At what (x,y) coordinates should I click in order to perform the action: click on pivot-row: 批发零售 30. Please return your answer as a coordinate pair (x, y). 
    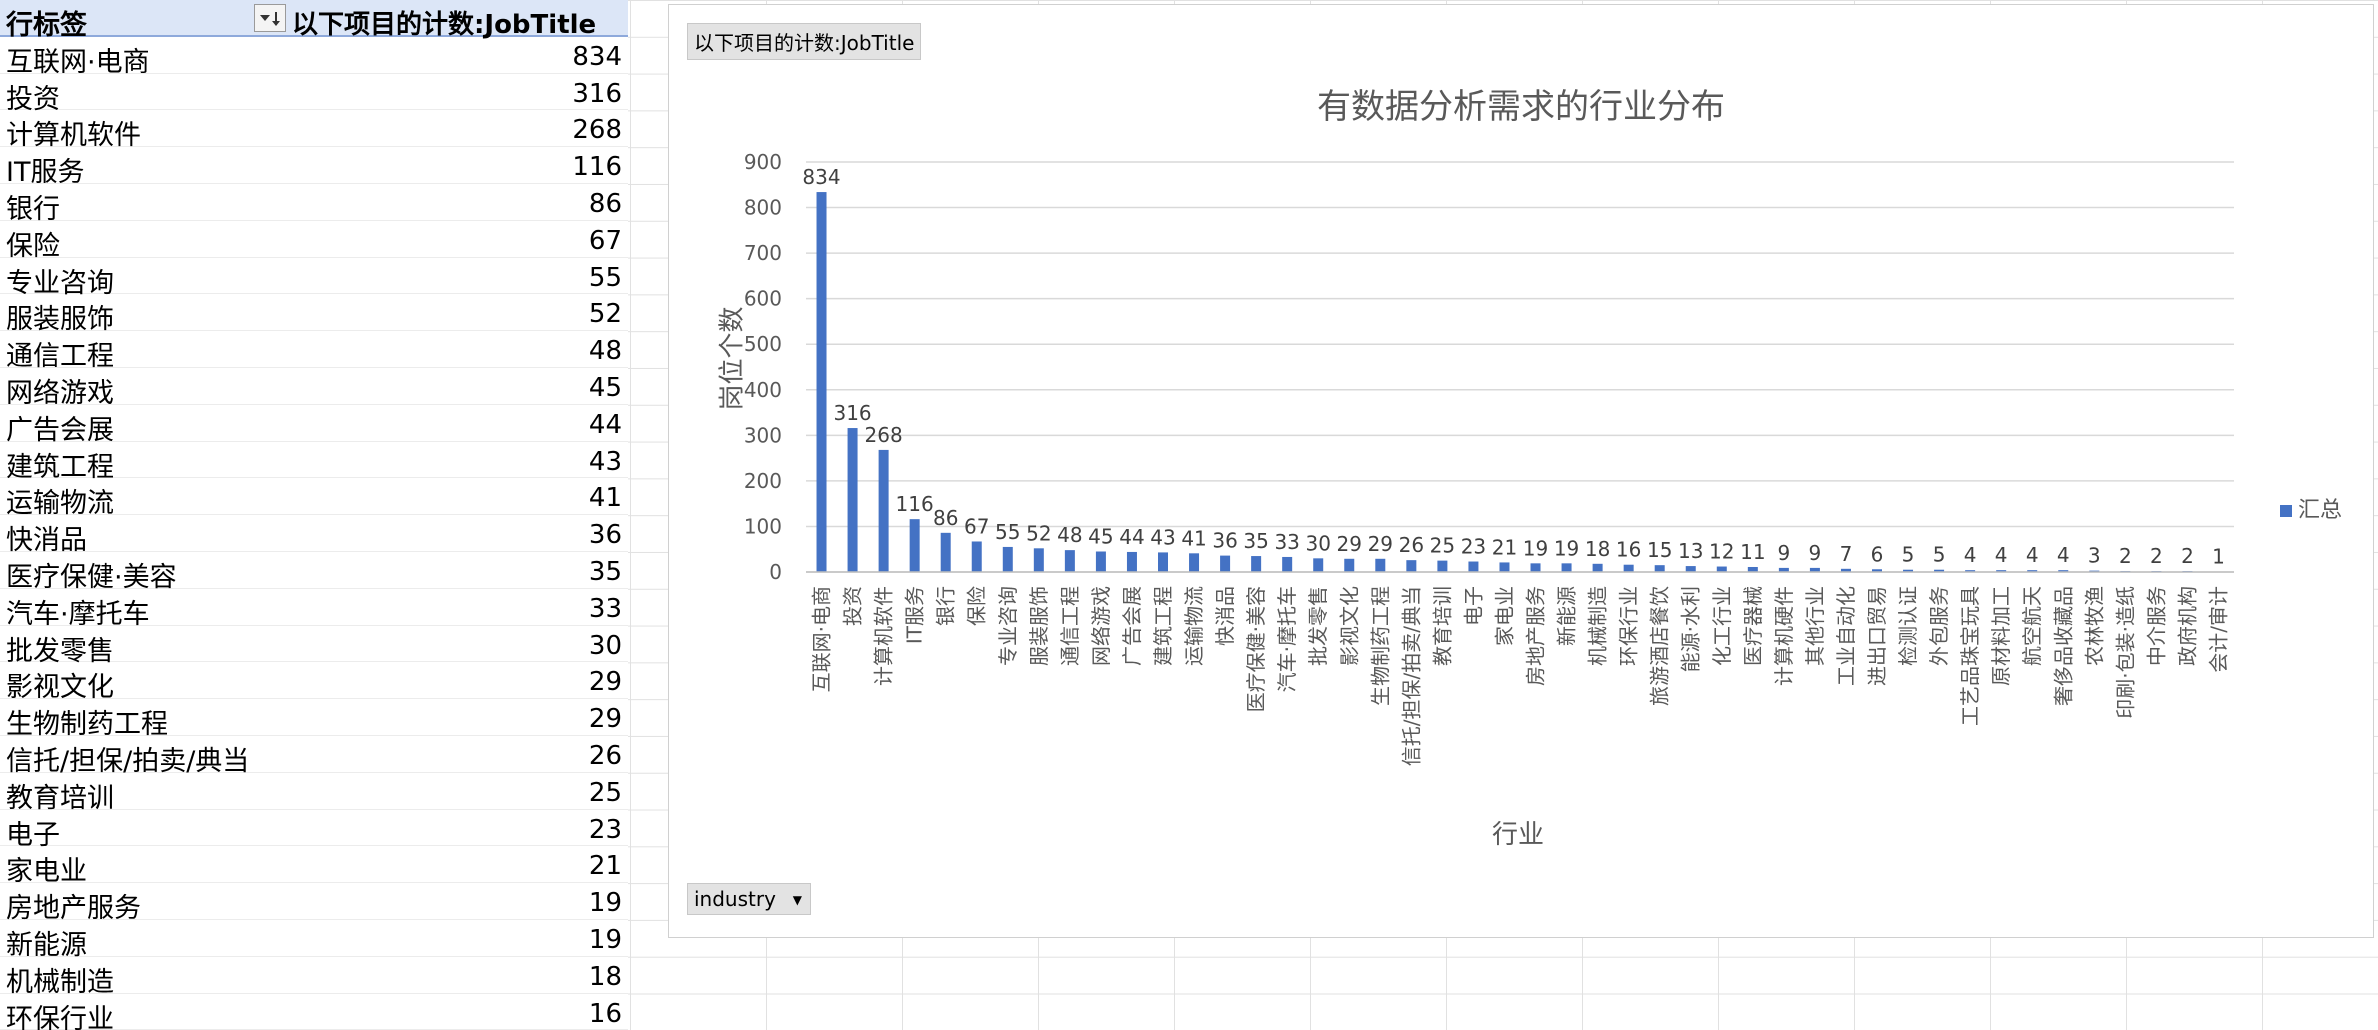
    Looking at the image, I should click on (314, 646).